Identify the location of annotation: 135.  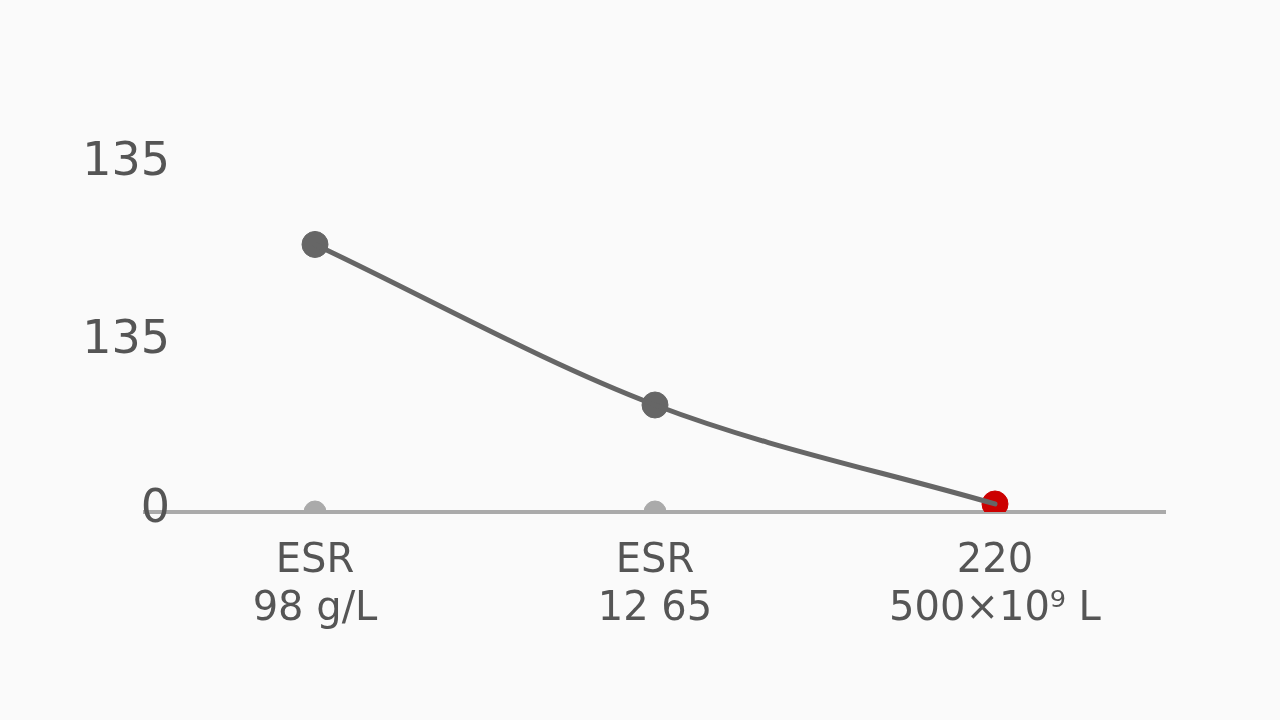
(126, 336).